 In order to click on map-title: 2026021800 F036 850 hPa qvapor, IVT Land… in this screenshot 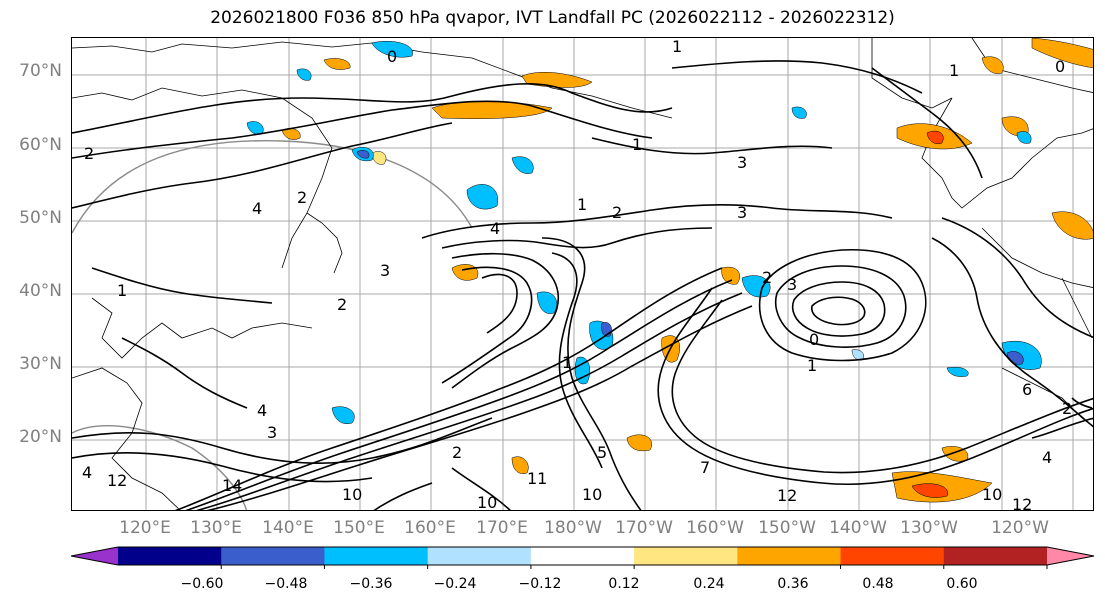, I will do `click(552, 18)`.